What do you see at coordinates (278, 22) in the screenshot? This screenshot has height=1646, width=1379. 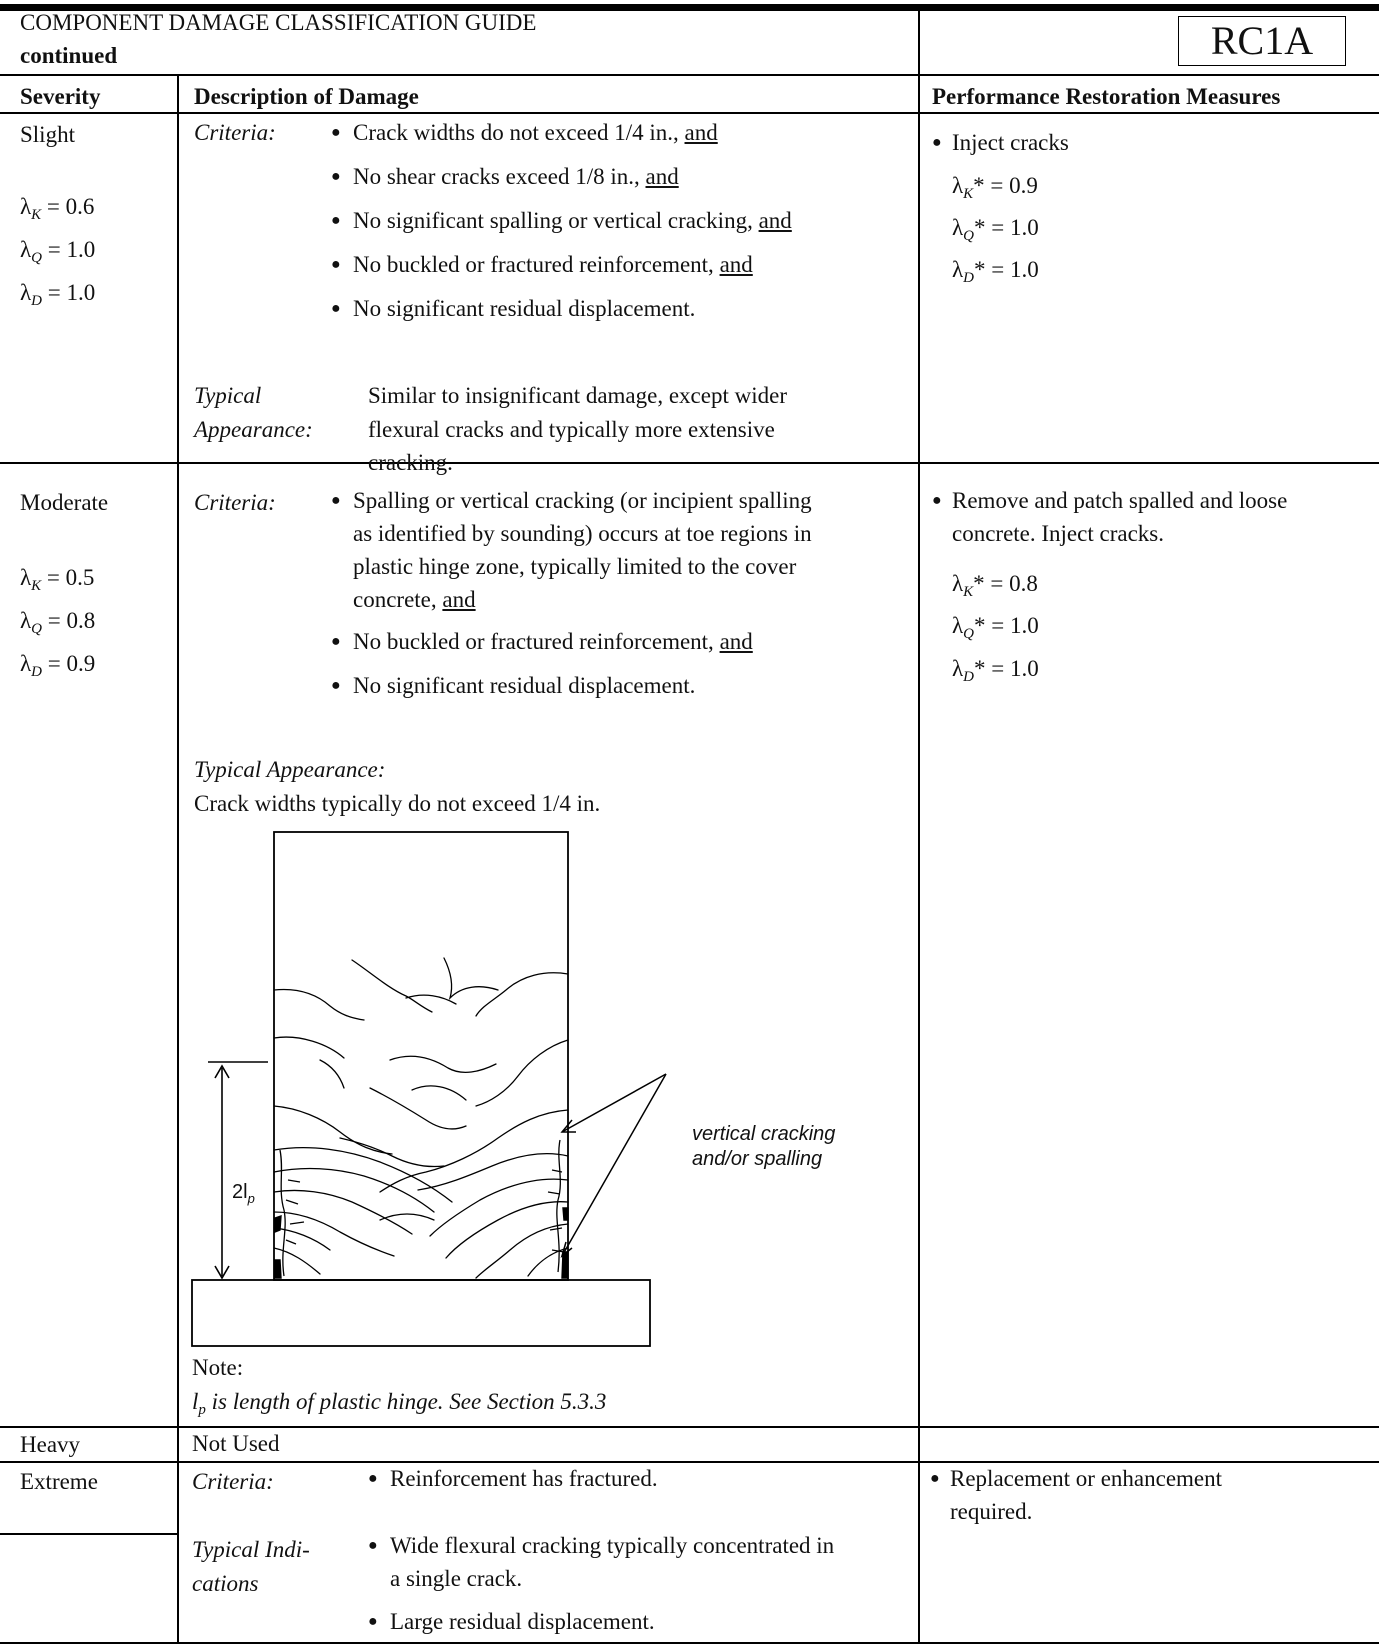 I see `guide-title: COMPONENT DAMAGE CLASSIFICATION GUIDE` at bounding box center [278, 22].